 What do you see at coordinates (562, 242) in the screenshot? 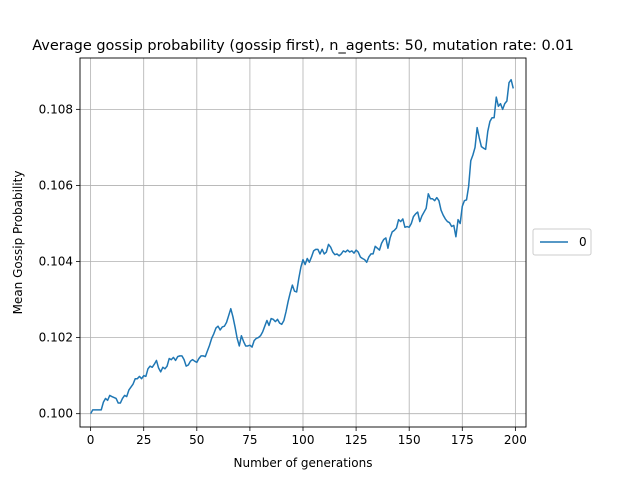
I see `legend: 0` at bounding box center [562, 242].